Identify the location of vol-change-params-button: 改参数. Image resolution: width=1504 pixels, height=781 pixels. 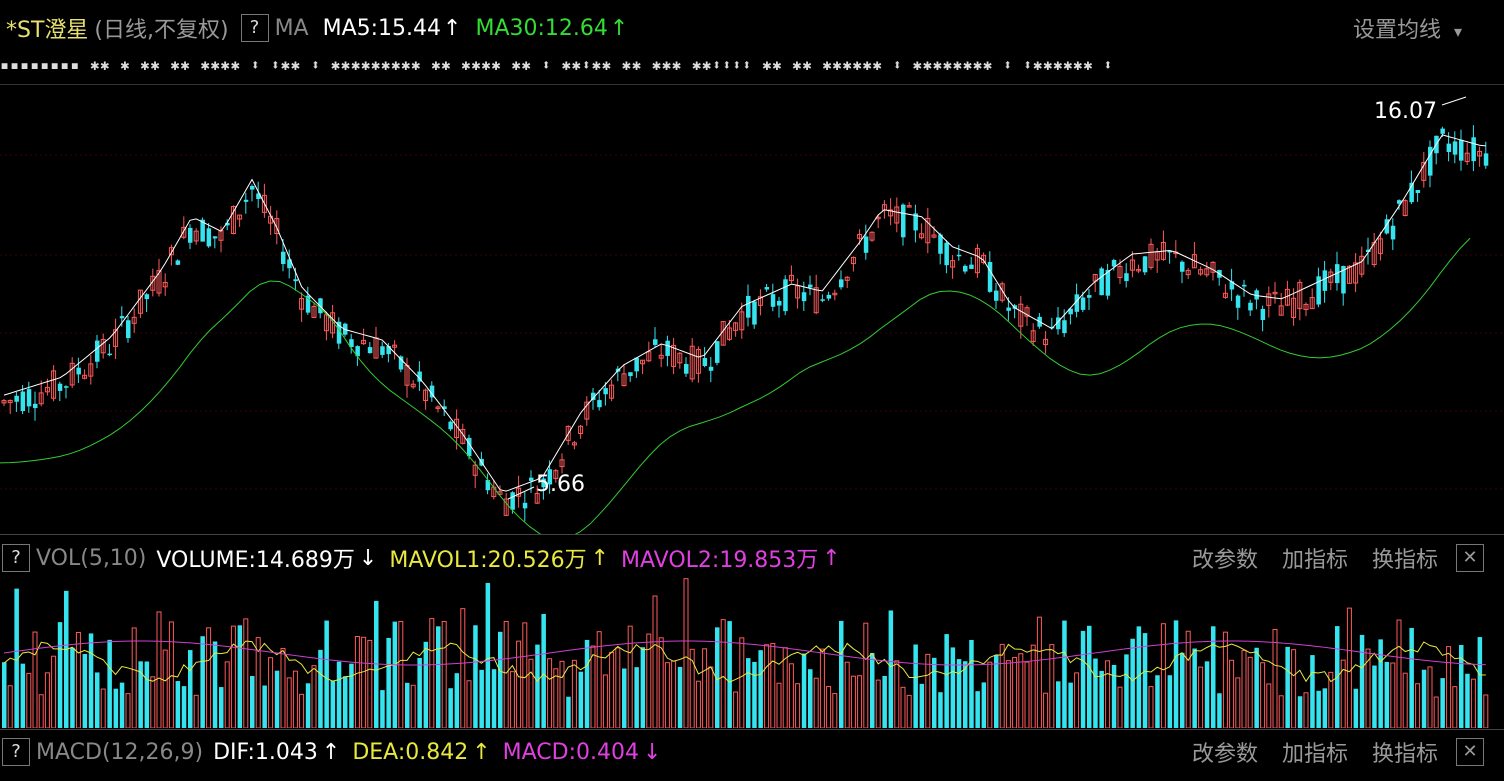
(1224, 560).